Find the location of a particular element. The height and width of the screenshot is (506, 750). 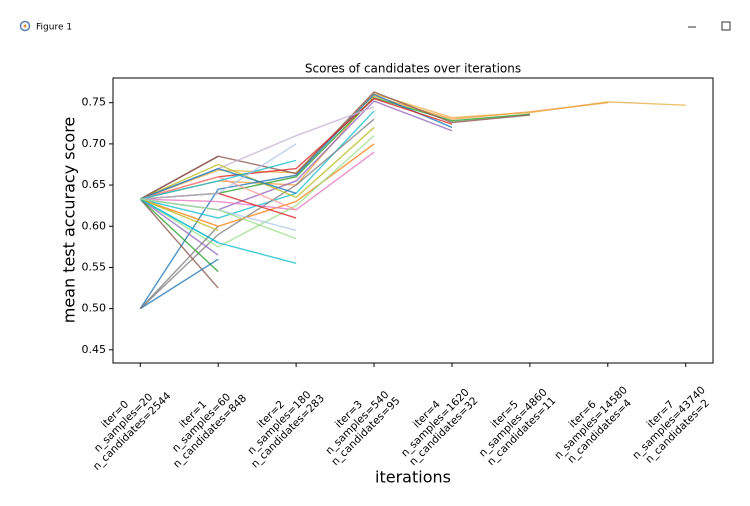

x-tick-label-line: n_samples=43740 is located at coordinates (669, 423).